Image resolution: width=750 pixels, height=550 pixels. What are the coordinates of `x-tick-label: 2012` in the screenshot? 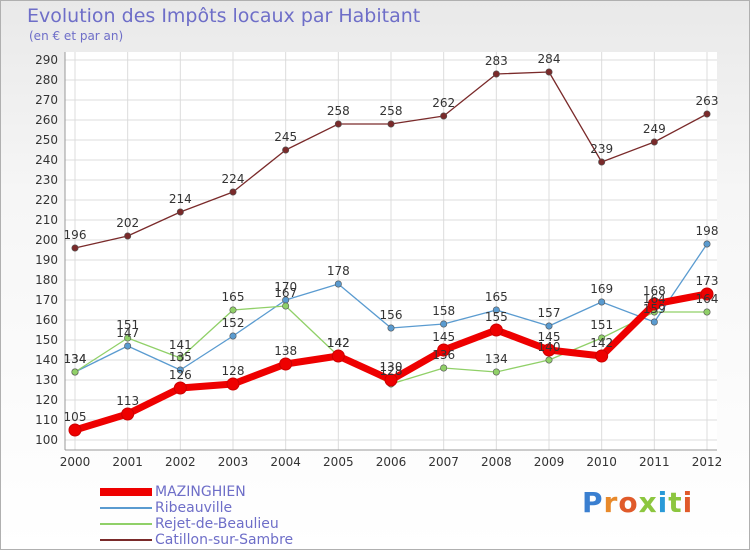 It's located at (707, 462).